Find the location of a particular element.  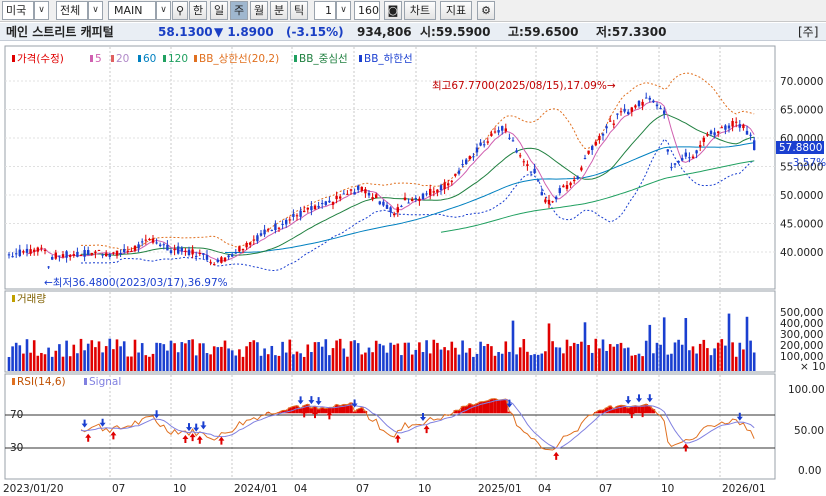

legend-marker-price is located at coordinates (13, 58).